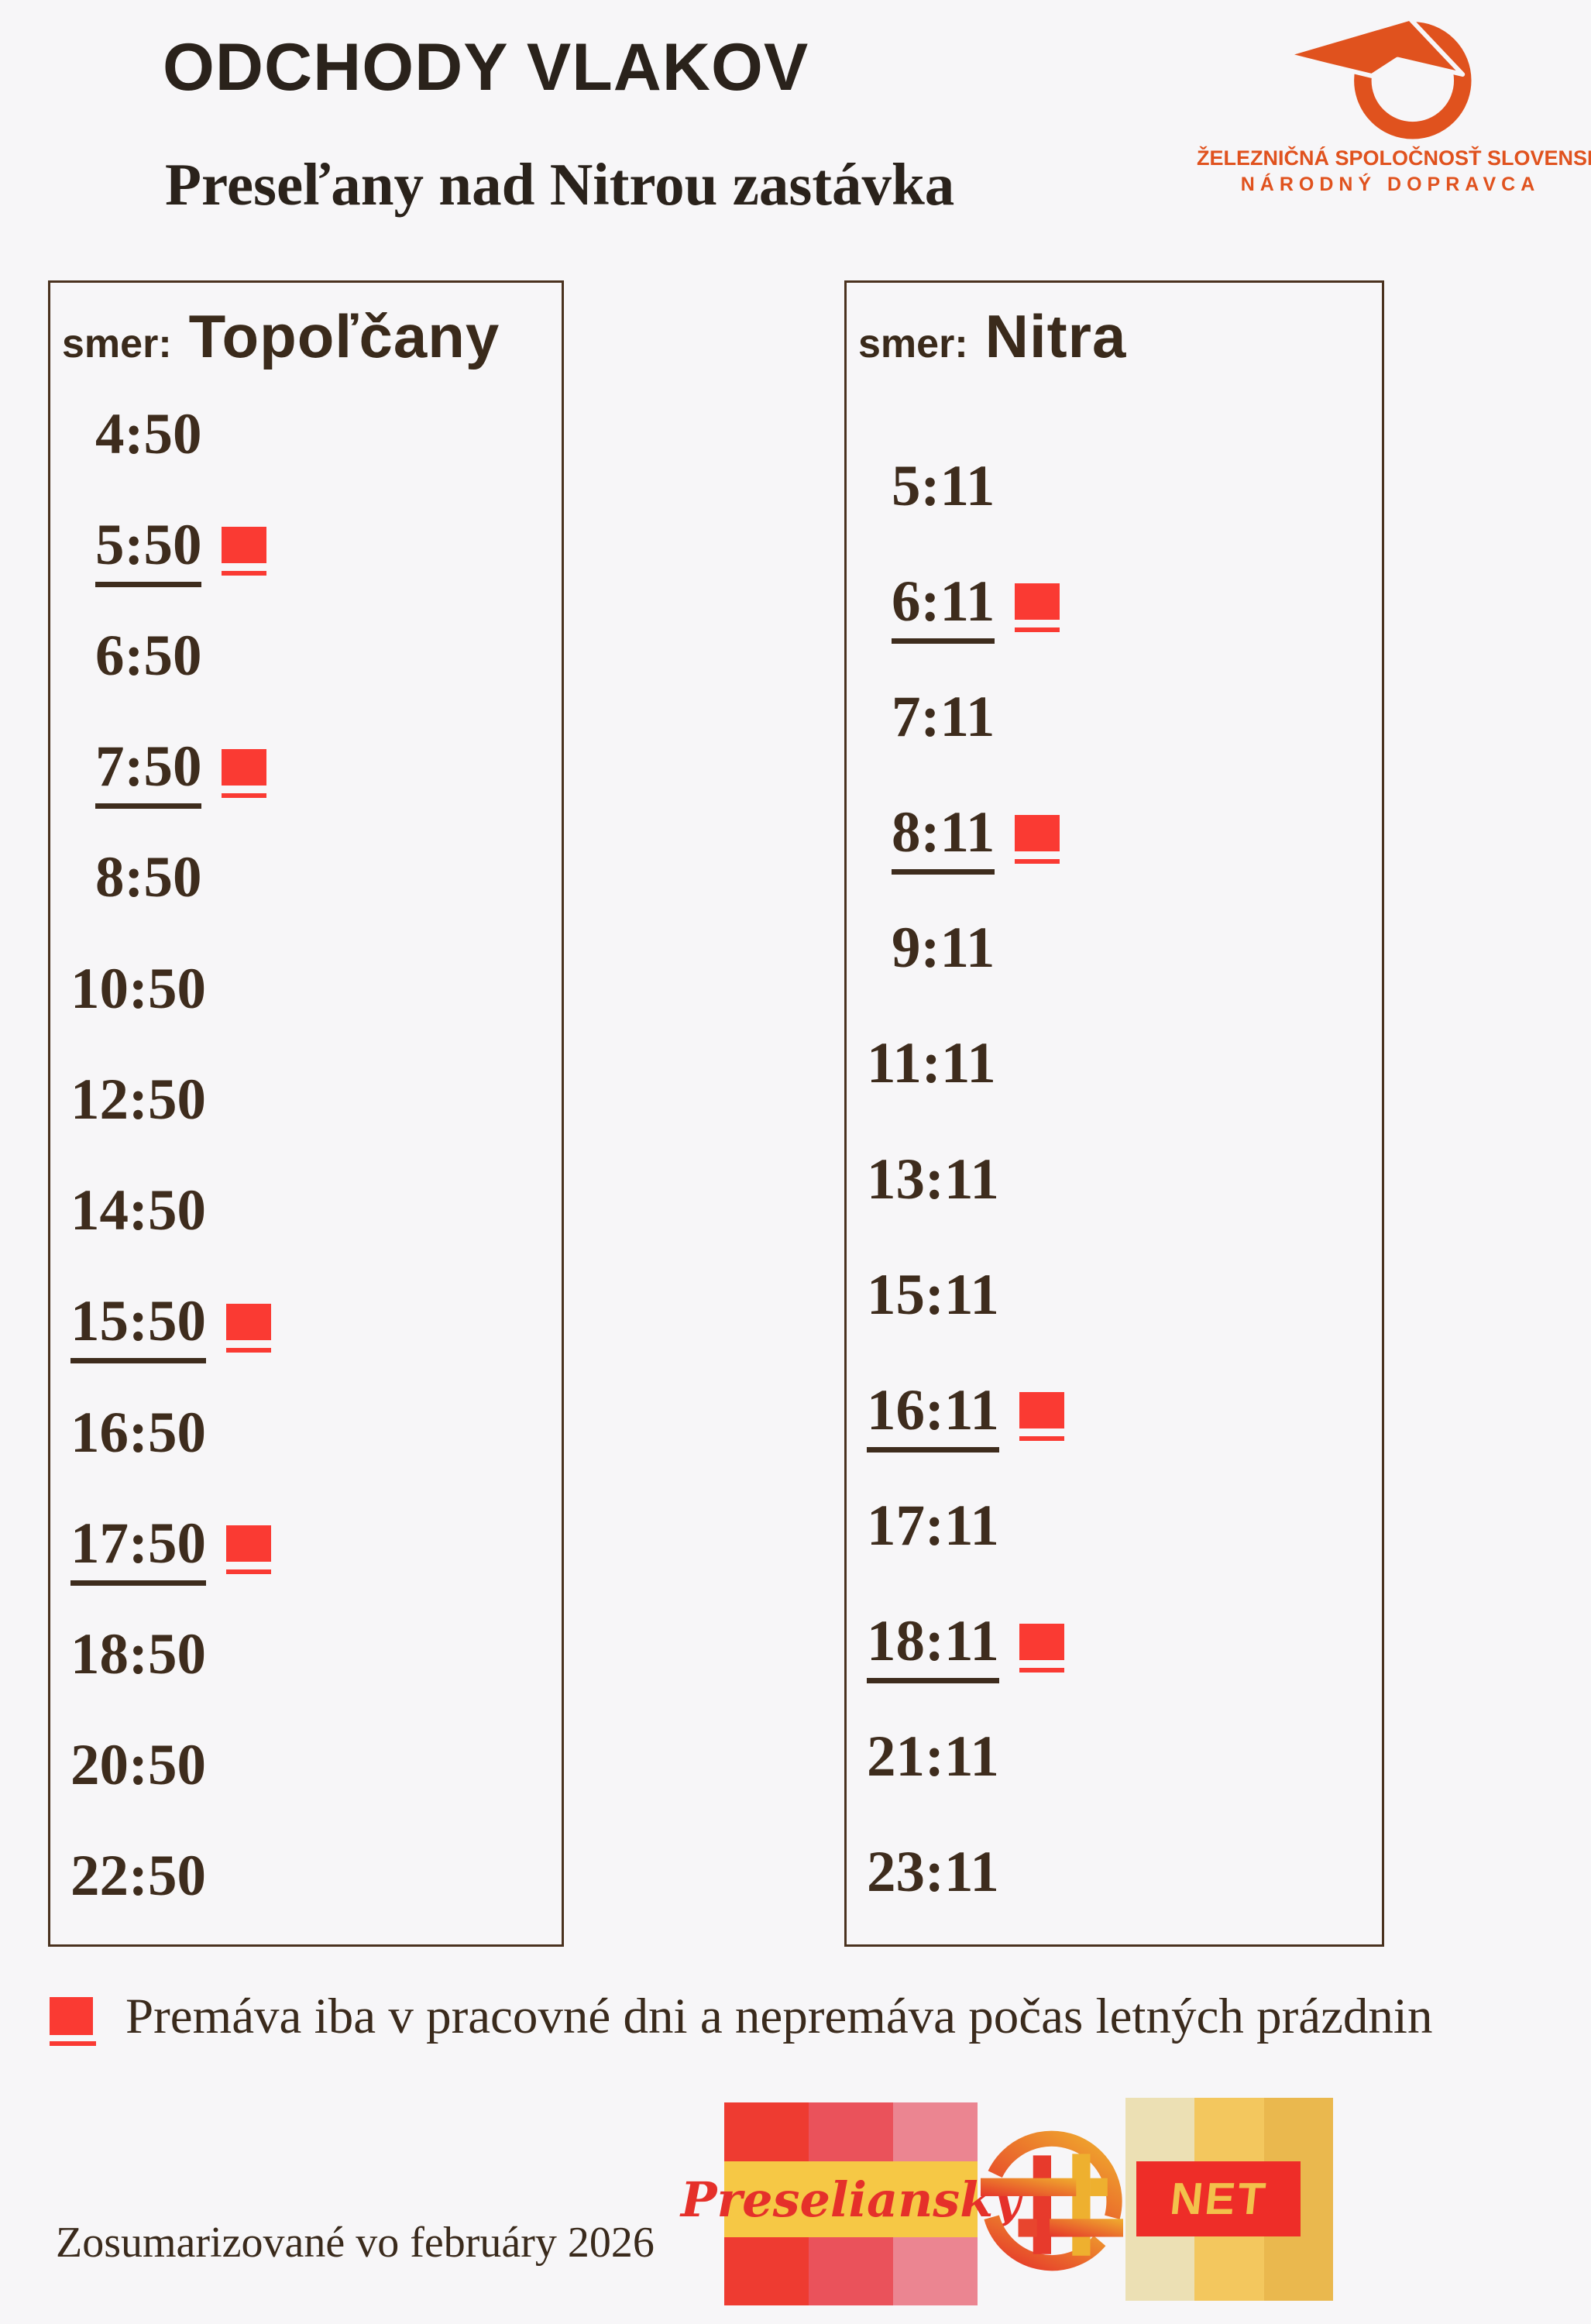  What do you see at coordinates (943, 948) in the screenshot?
I see `departure-time: 9:11` at bounding box center [943, 948].